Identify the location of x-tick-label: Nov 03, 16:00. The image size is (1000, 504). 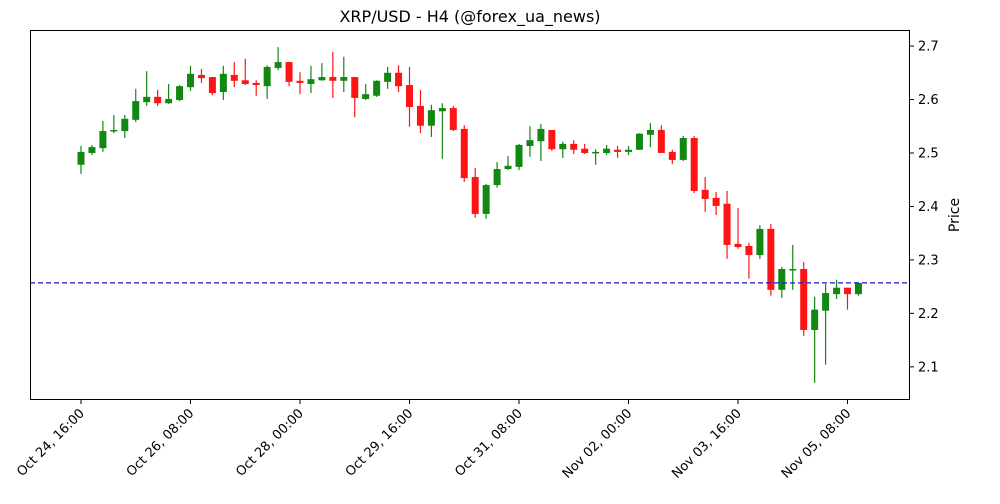
(707, 444).